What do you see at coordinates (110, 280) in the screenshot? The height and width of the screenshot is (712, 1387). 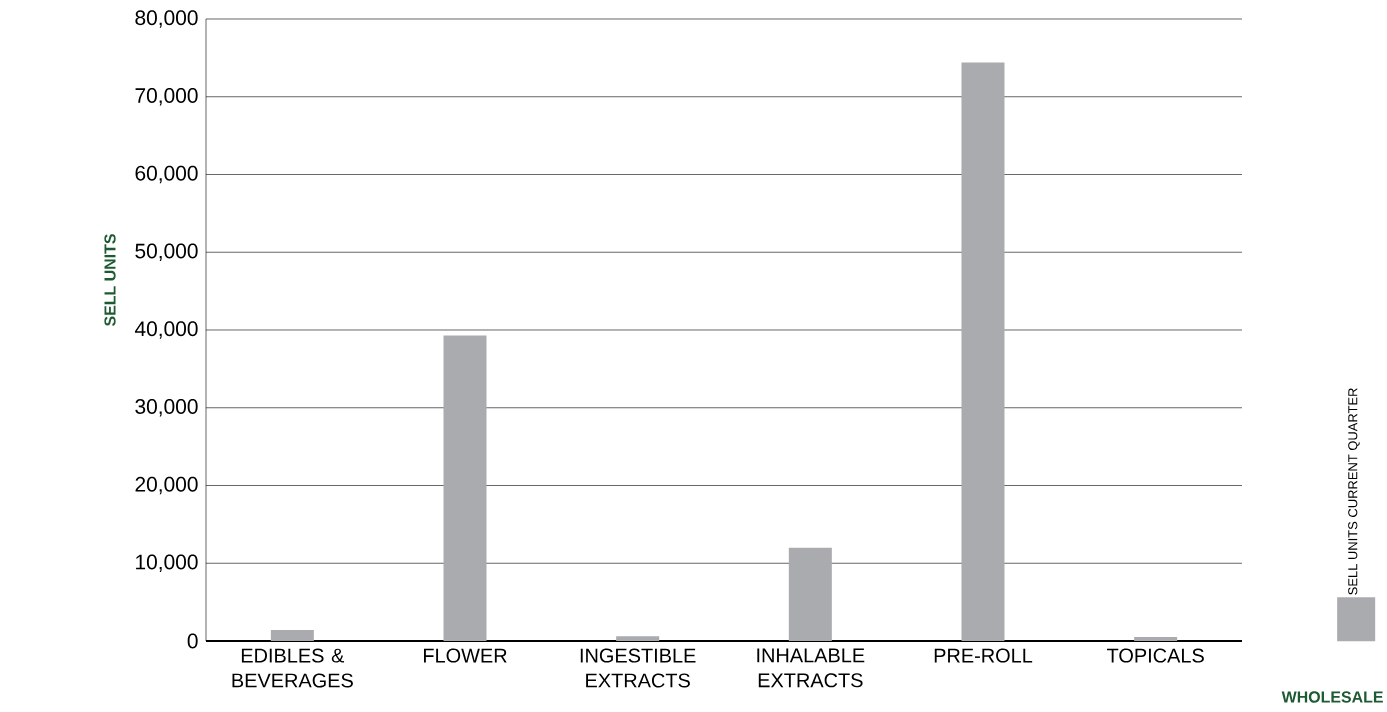 I see `y-axis-title: SELL UNITS` at bounding box center [110, 280].